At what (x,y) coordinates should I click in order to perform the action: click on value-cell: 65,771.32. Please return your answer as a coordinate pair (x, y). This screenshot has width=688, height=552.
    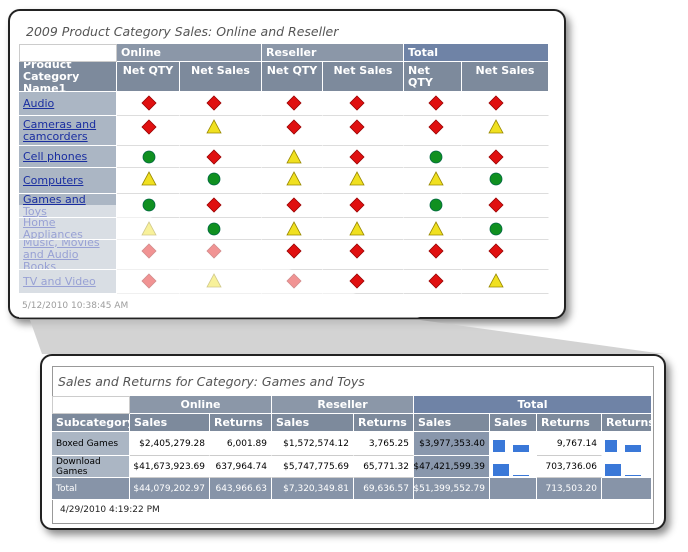
    Looking at the image, I should click on (384, 467).